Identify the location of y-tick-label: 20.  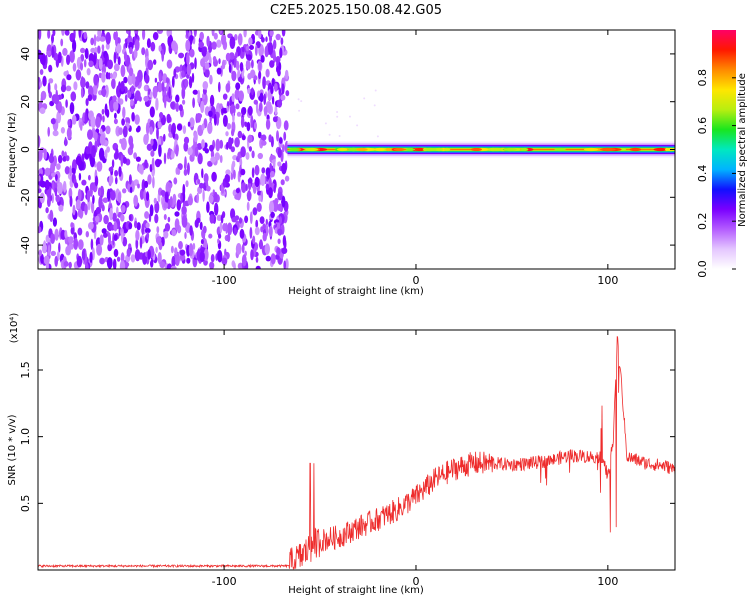
(25, 102).